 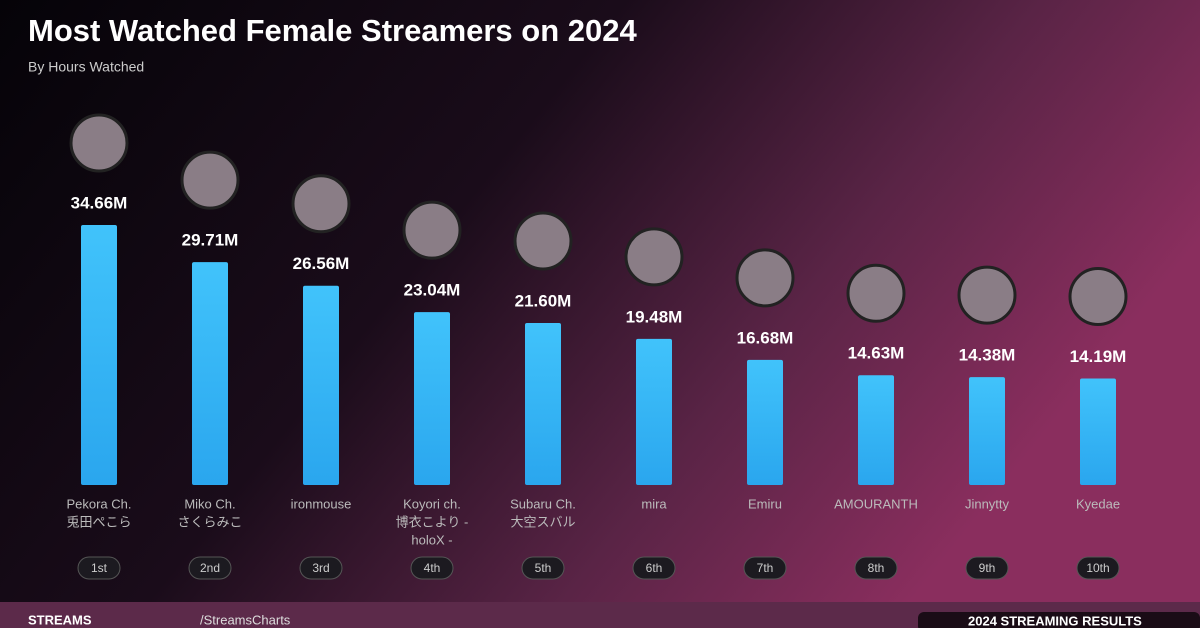 What do you see at coordinates (210, 240) in the screenshot?
I see `value-label: 29.71M` at bounding box center [210, 240].